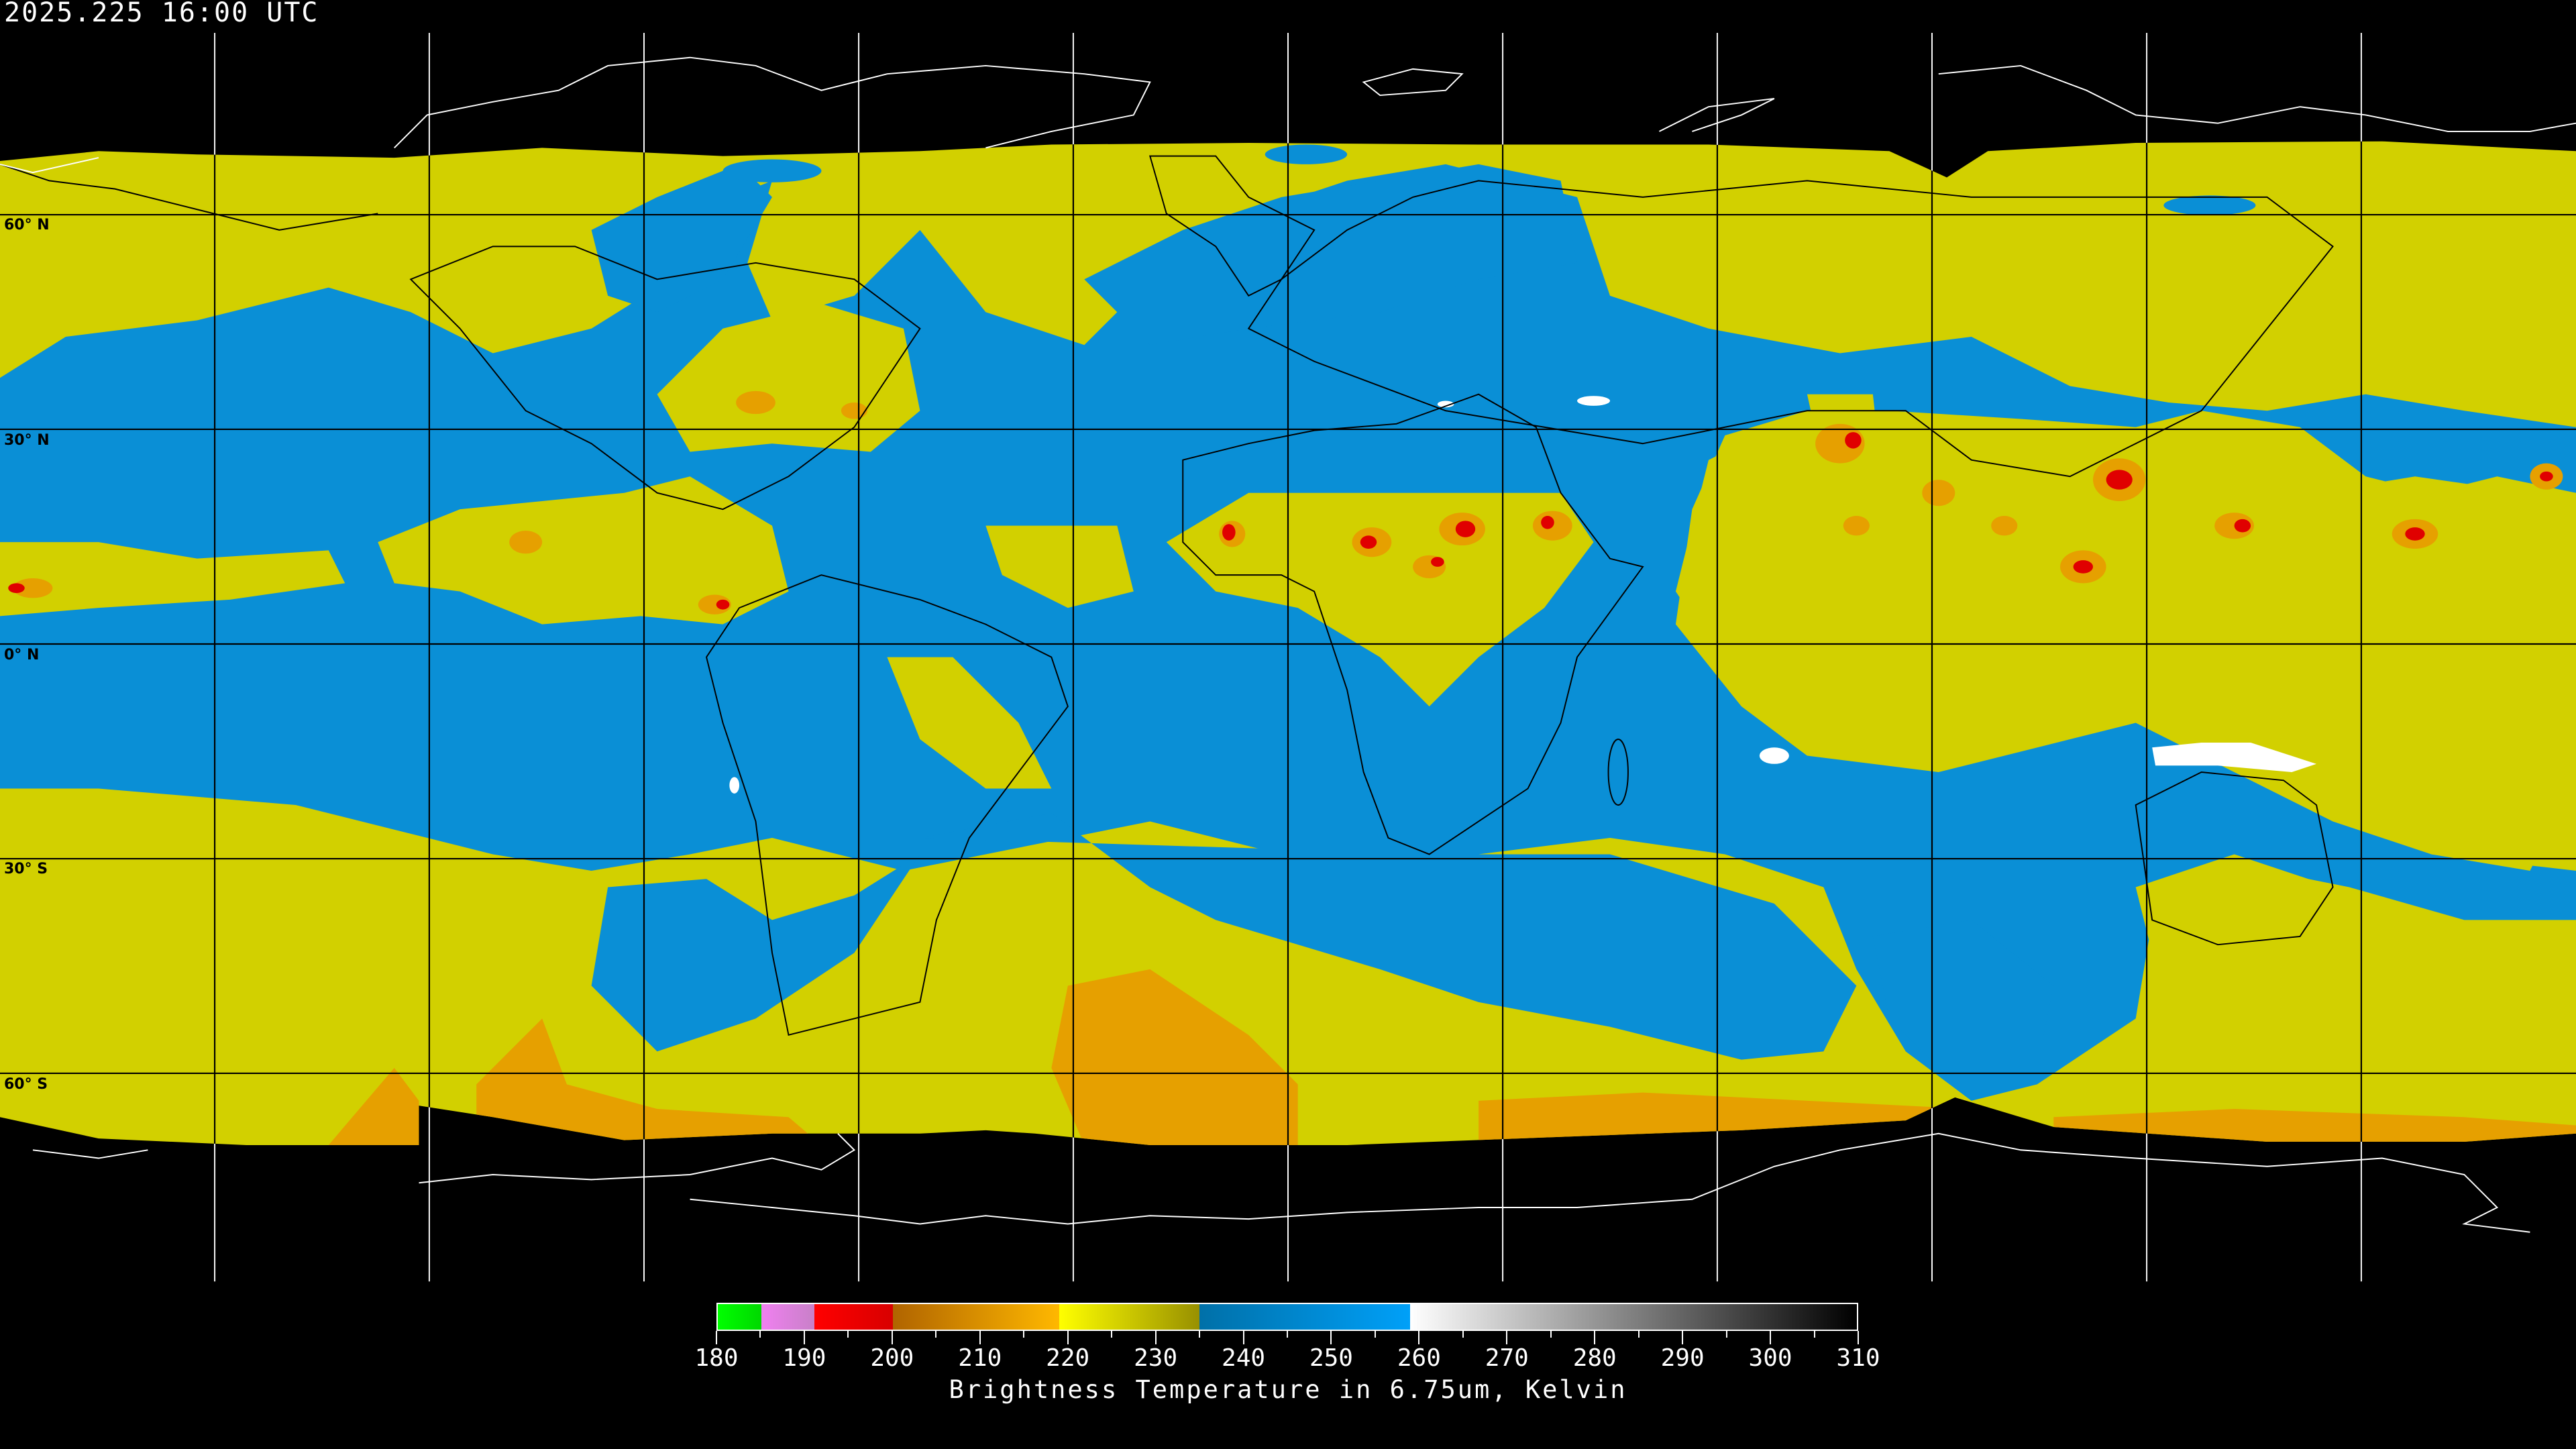  I want to click on colorbar-tick-label: 210, so click(980, 1358).